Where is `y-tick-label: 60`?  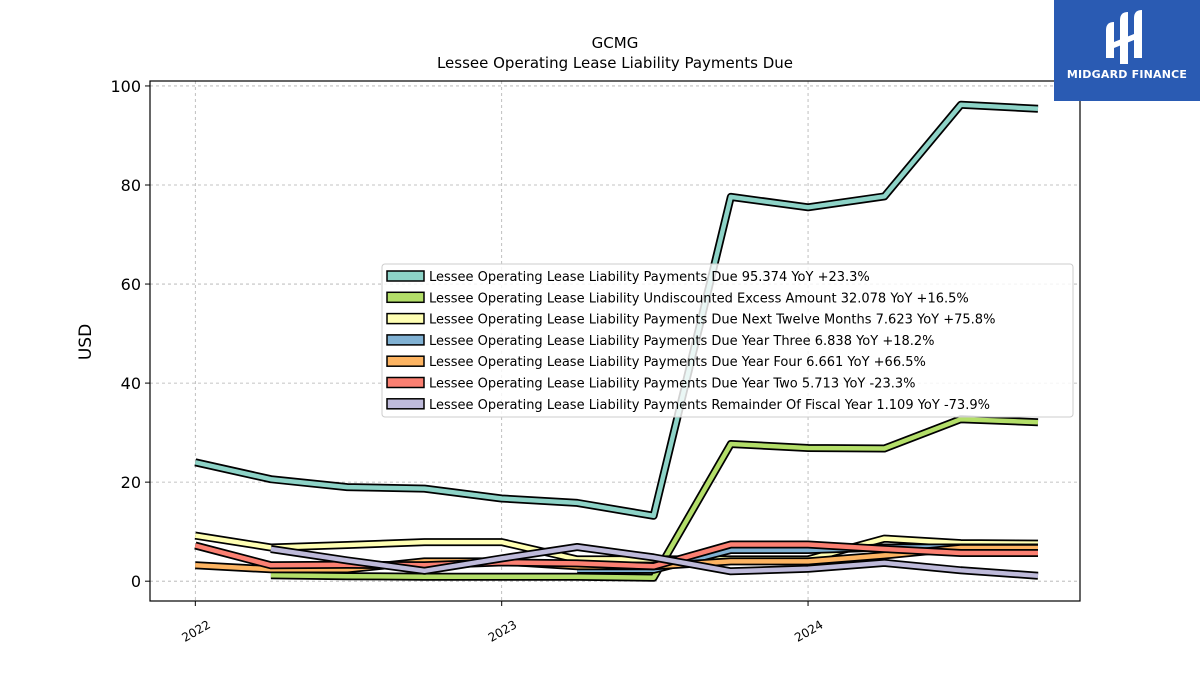 y-tick-label: 60 is located at coordinates (131, 284).